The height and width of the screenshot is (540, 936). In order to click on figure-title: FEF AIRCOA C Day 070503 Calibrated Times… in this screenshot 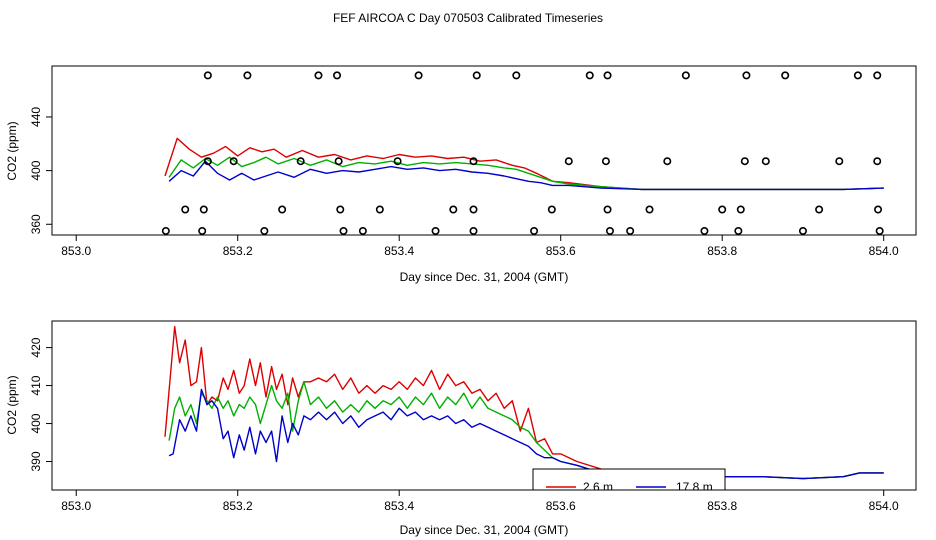, I will do `click(468, 18)`.